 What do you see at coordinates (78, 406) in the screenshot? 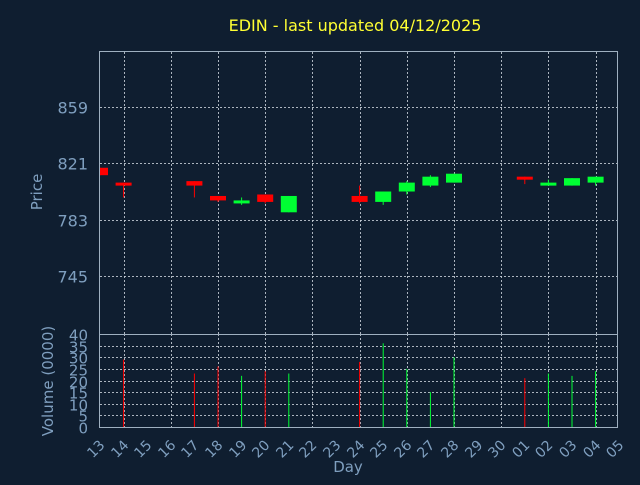
I see `volume-tick-label: 10` at bounding box center [78, 406].